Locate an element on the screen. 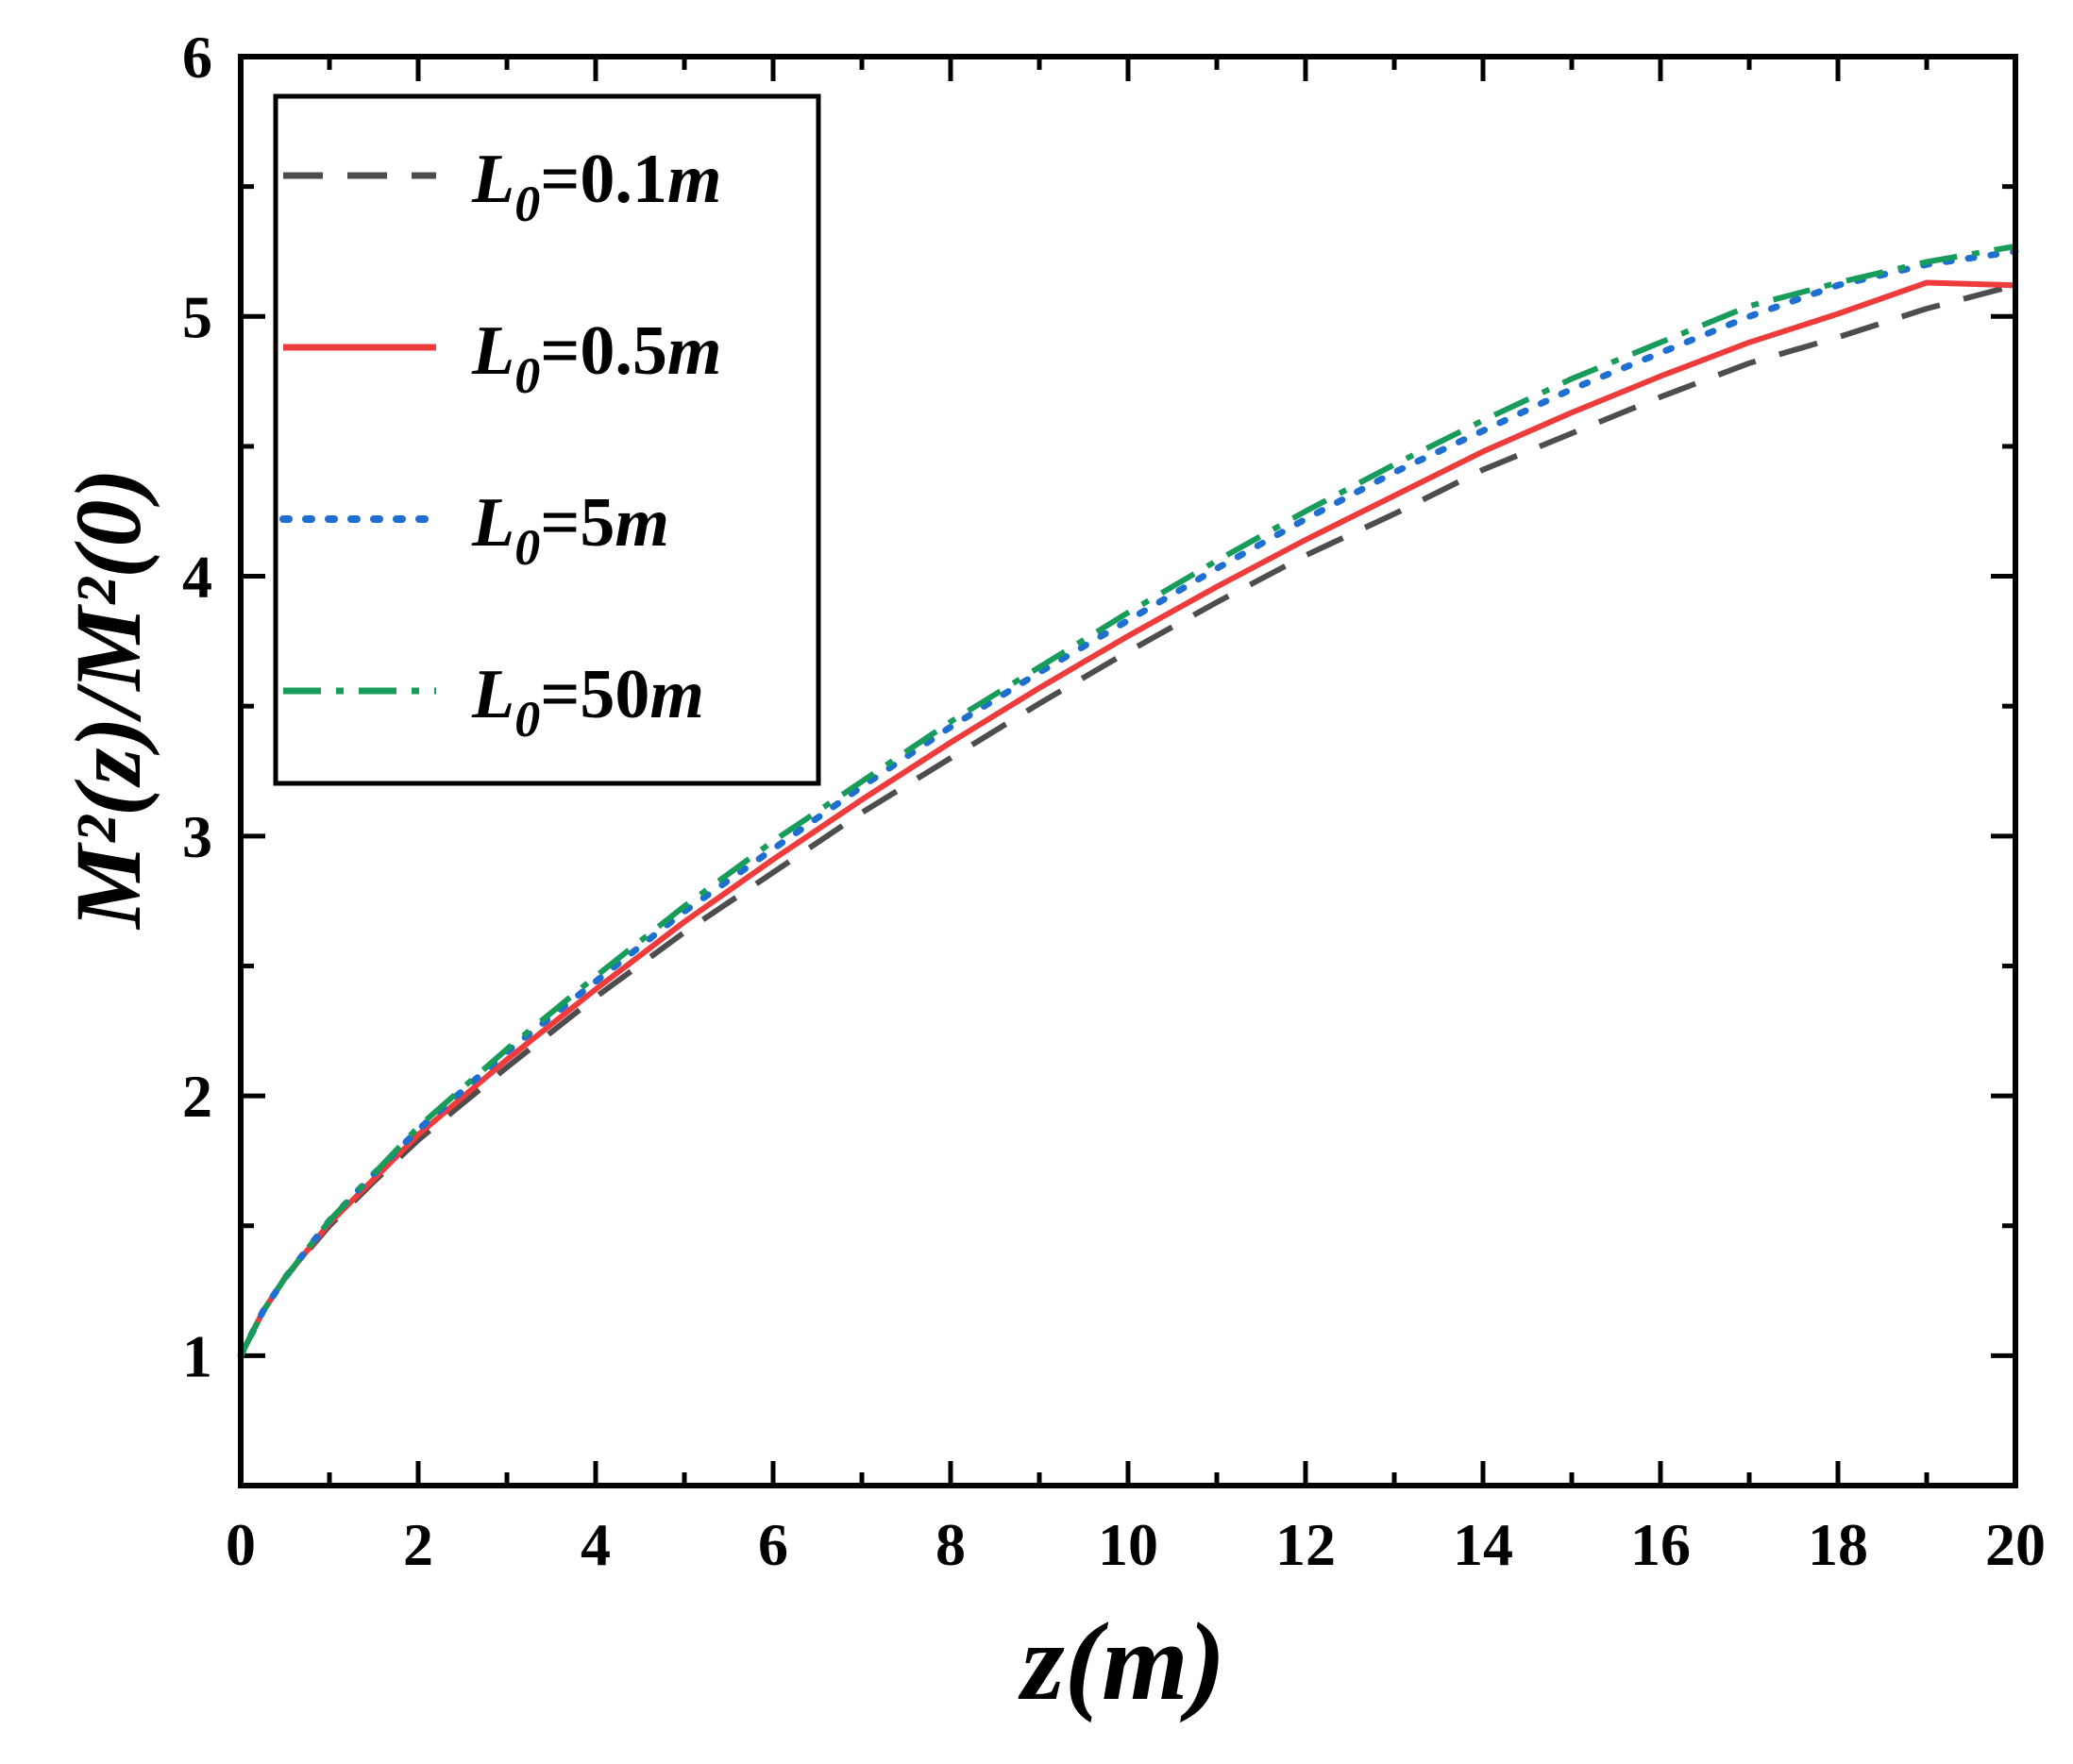 The width and height of the screenshot is (2073, 1764). legend-label-3: L0=5m is located at coordinates (570, 530).